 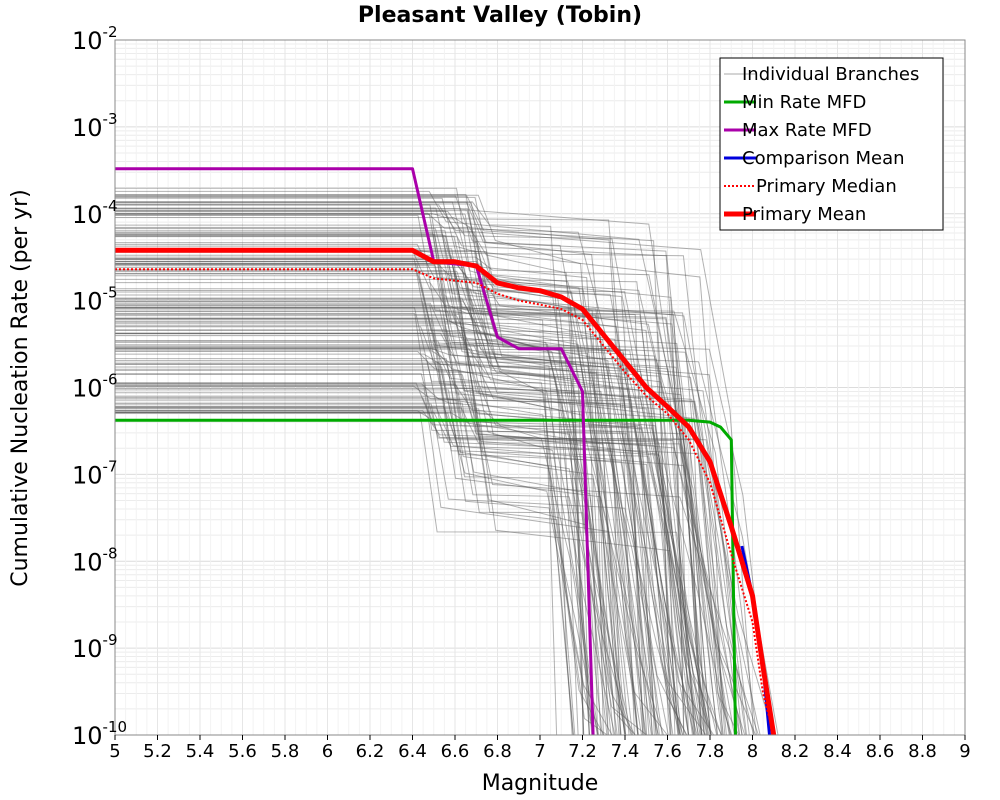 I want to click on x-tick-label: 5.2, so click(x=157, y=751).